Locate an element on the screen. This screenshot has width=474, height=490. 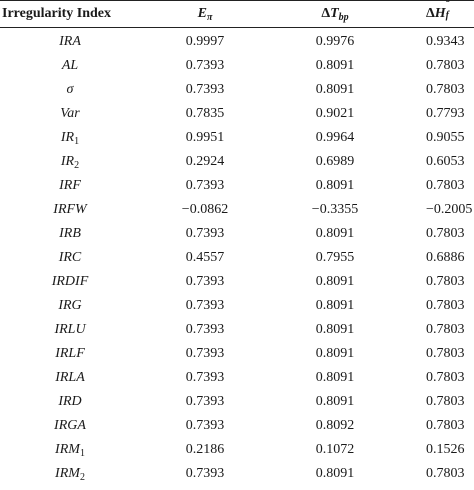
row-index-name: IRC is located at coordinates (70, 258).